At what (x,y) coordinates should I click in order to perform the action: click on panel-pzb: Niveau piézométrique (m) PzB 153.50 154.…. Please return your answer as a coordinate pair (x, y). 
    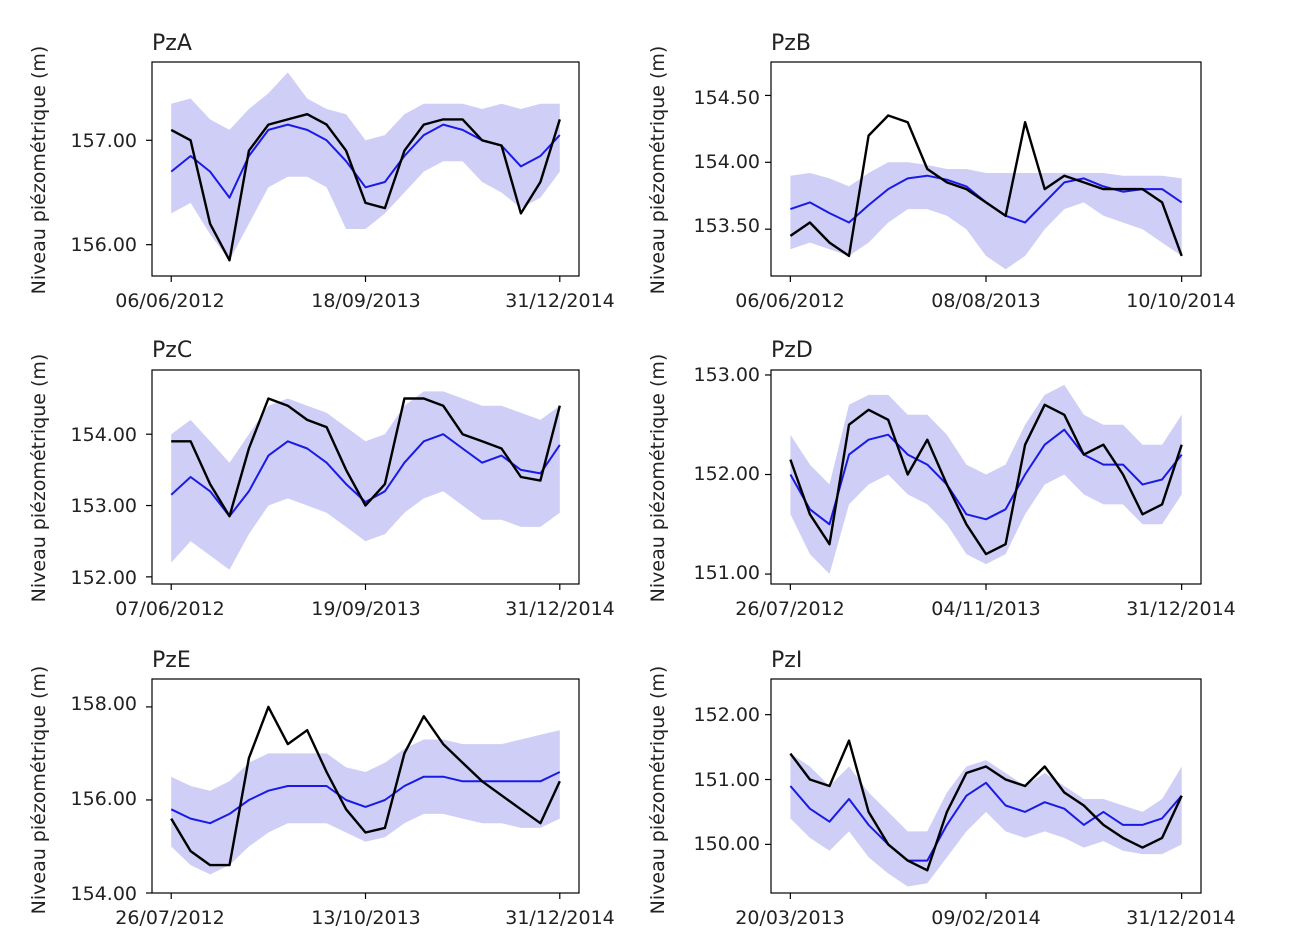
    Looking at the image, I should click on (941, 171).